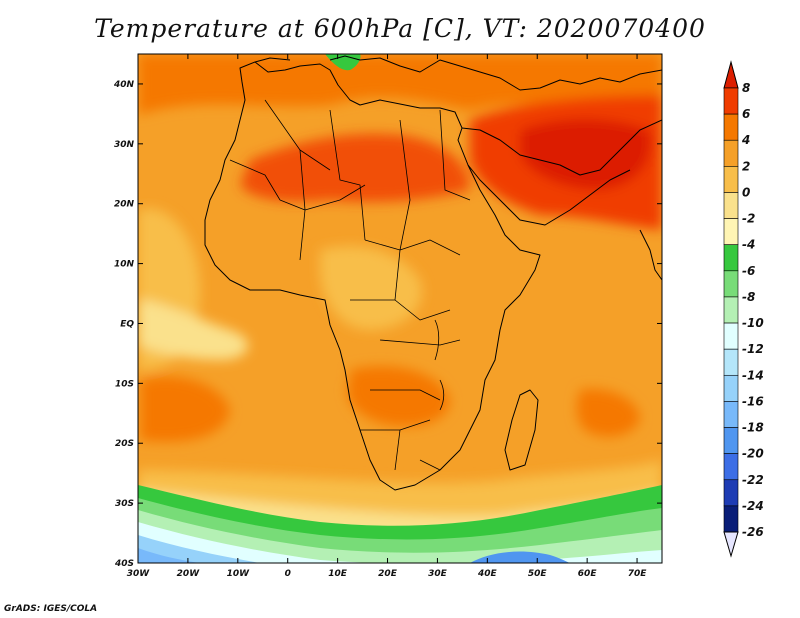 This screenshot has width=800, height=618. What do you see at coordinates (753, 349) in the screenshot?
I see `colorbar-level-label: -12` at bounding box center [753, 349].